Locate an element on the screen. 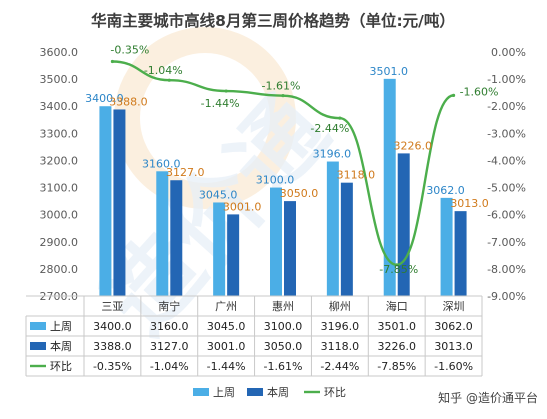  legend: 上周 本周 环比 is located at coordinates (269, 392).